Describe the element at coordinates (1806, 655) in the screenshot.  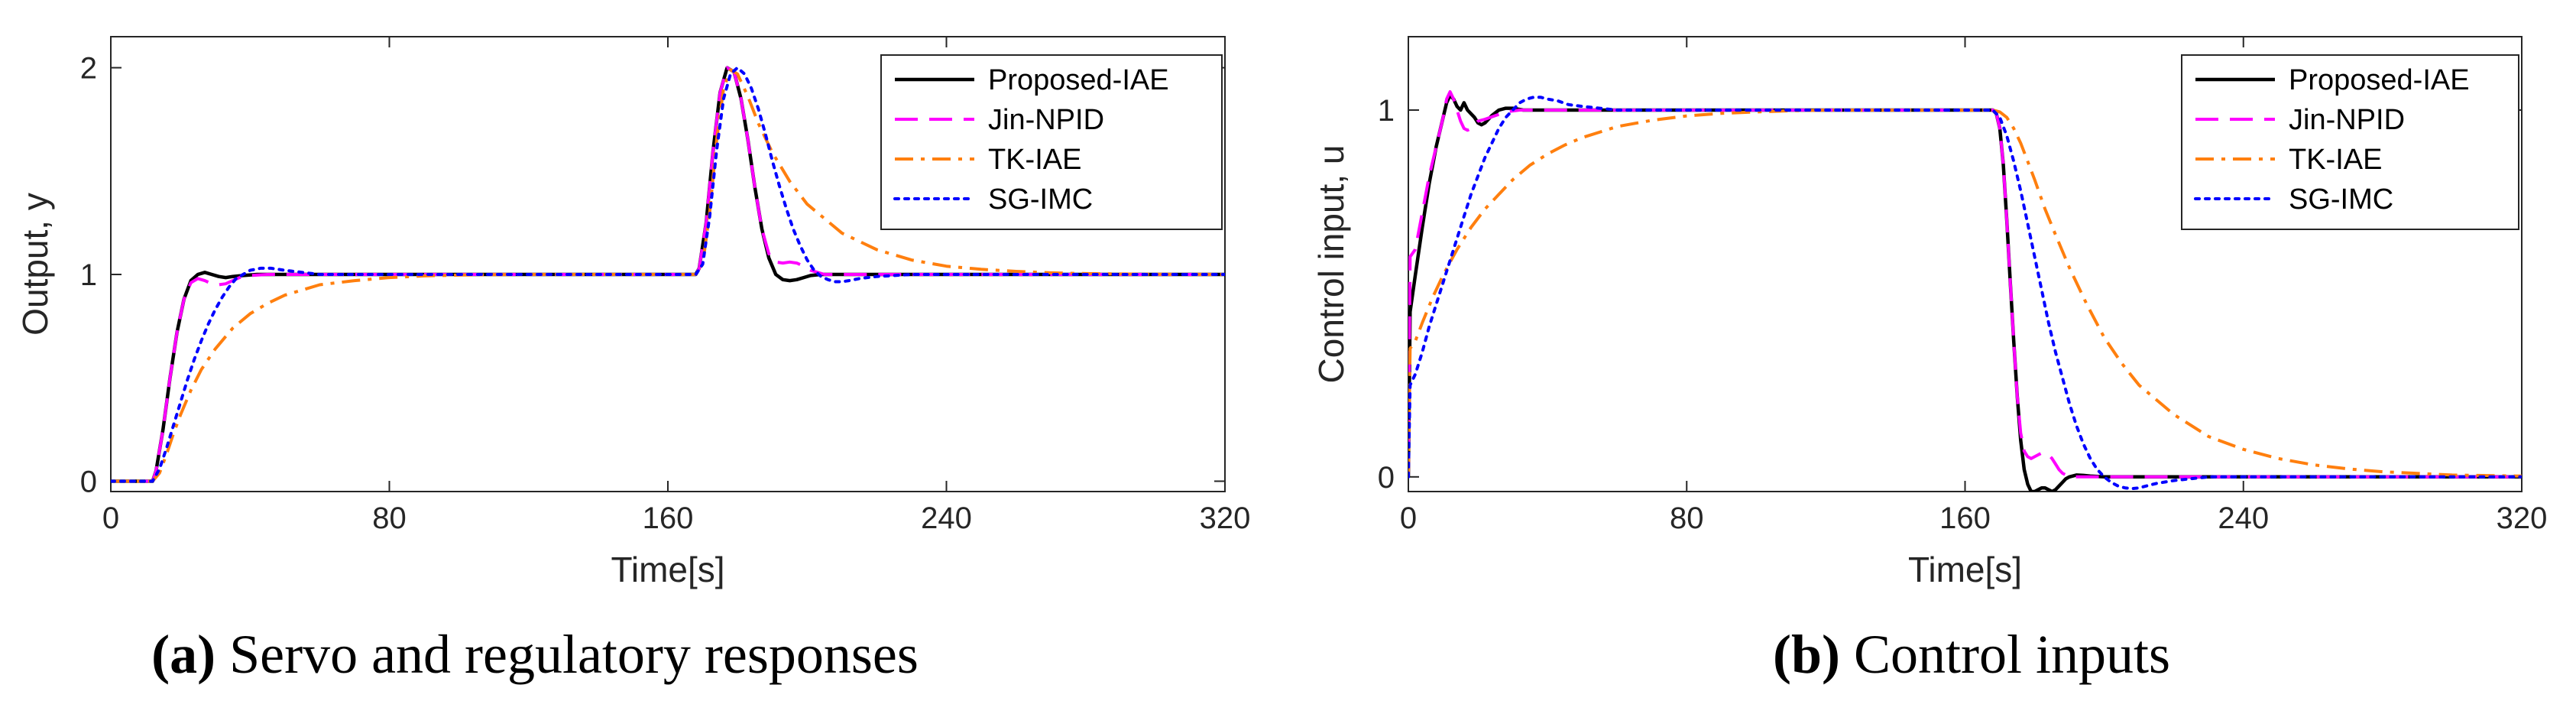
I see `caption-tag: (b)` at that location.